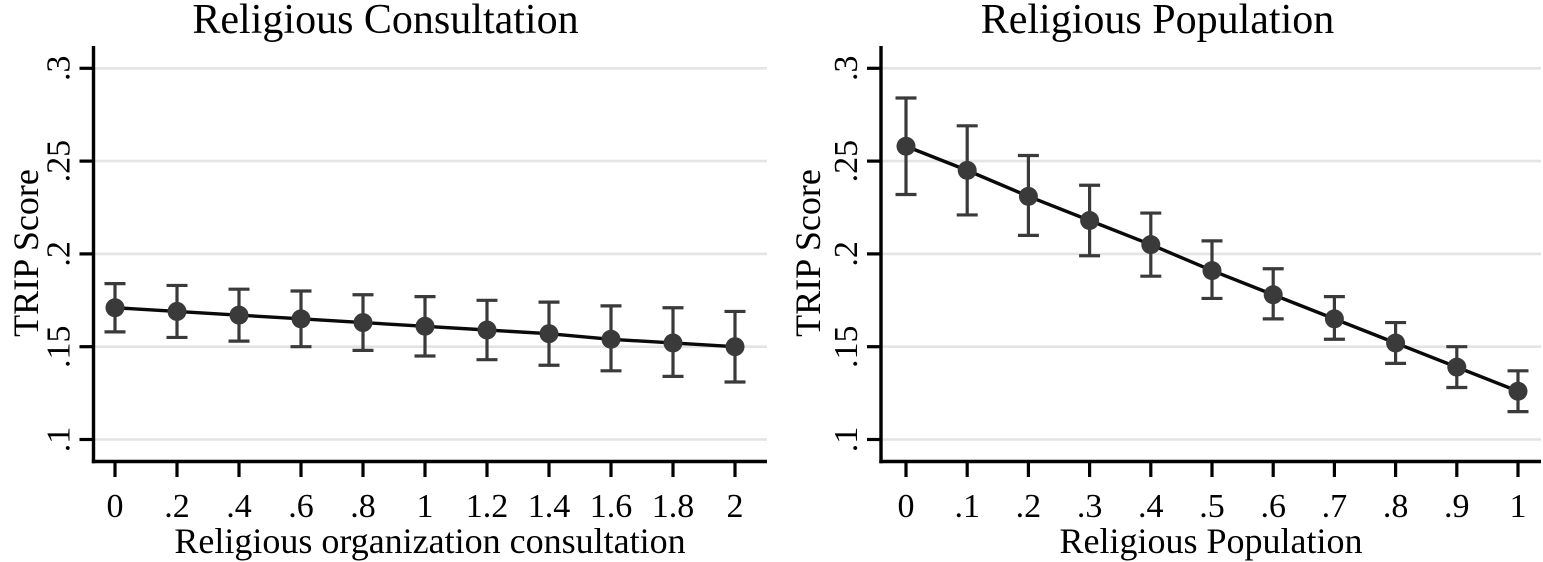  Describe the element at coordinates (385, 21) in the screenshot. I see `left-panel-title: Religious Consultation` at that location.